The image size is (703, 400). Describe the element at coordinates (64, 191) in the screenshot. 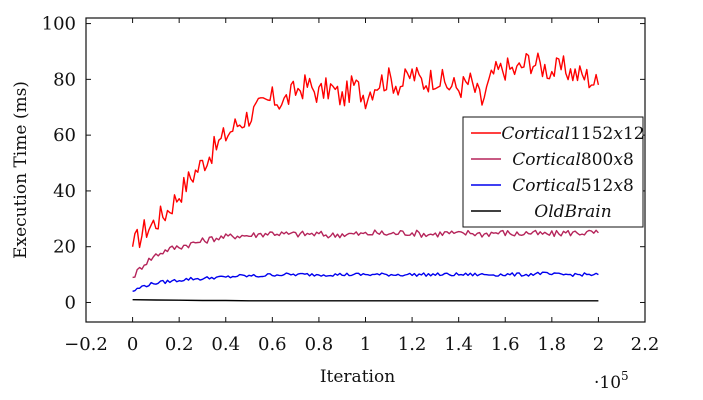

I see `y-tick-label: 40` at that location.